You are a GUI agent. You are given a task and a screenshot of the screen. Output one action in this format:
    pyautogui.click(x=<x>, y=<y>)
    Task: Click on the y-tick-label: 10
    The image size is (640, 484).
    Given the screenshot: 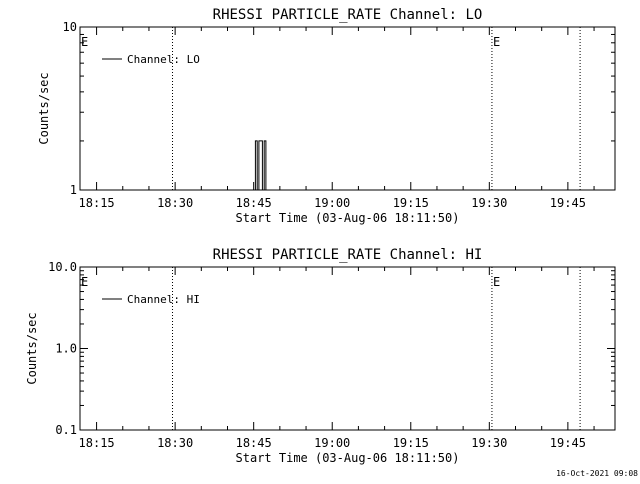 What is the action you would take?
    pyautogui.click(x=70, y=27)
    